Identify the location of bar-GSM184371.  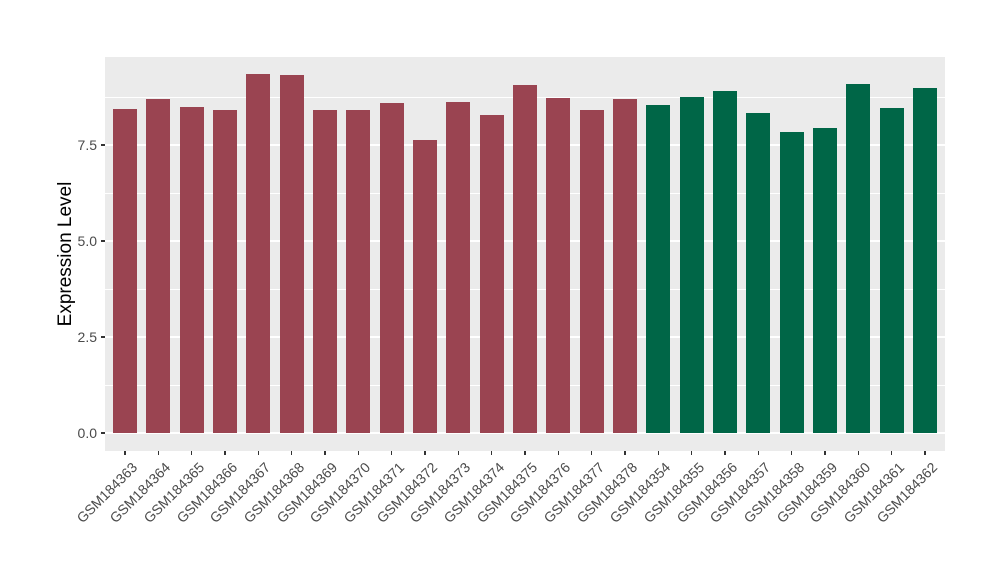
(391, 267).